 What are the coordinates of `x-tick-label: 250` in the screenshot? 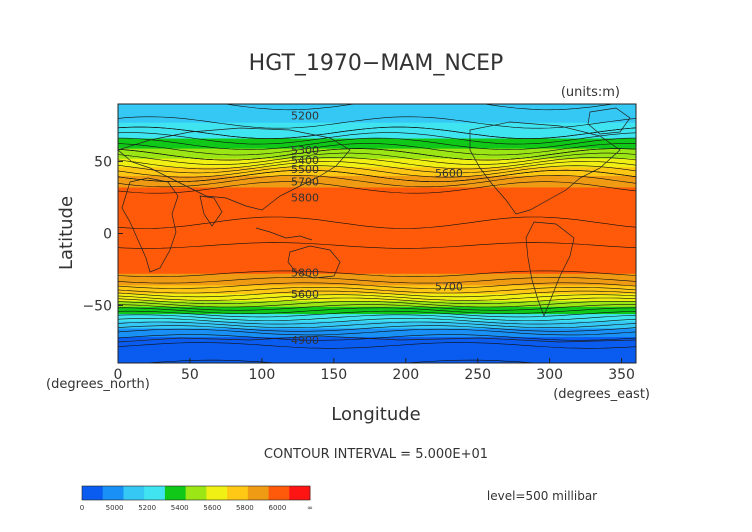 It's located at (477, 375).